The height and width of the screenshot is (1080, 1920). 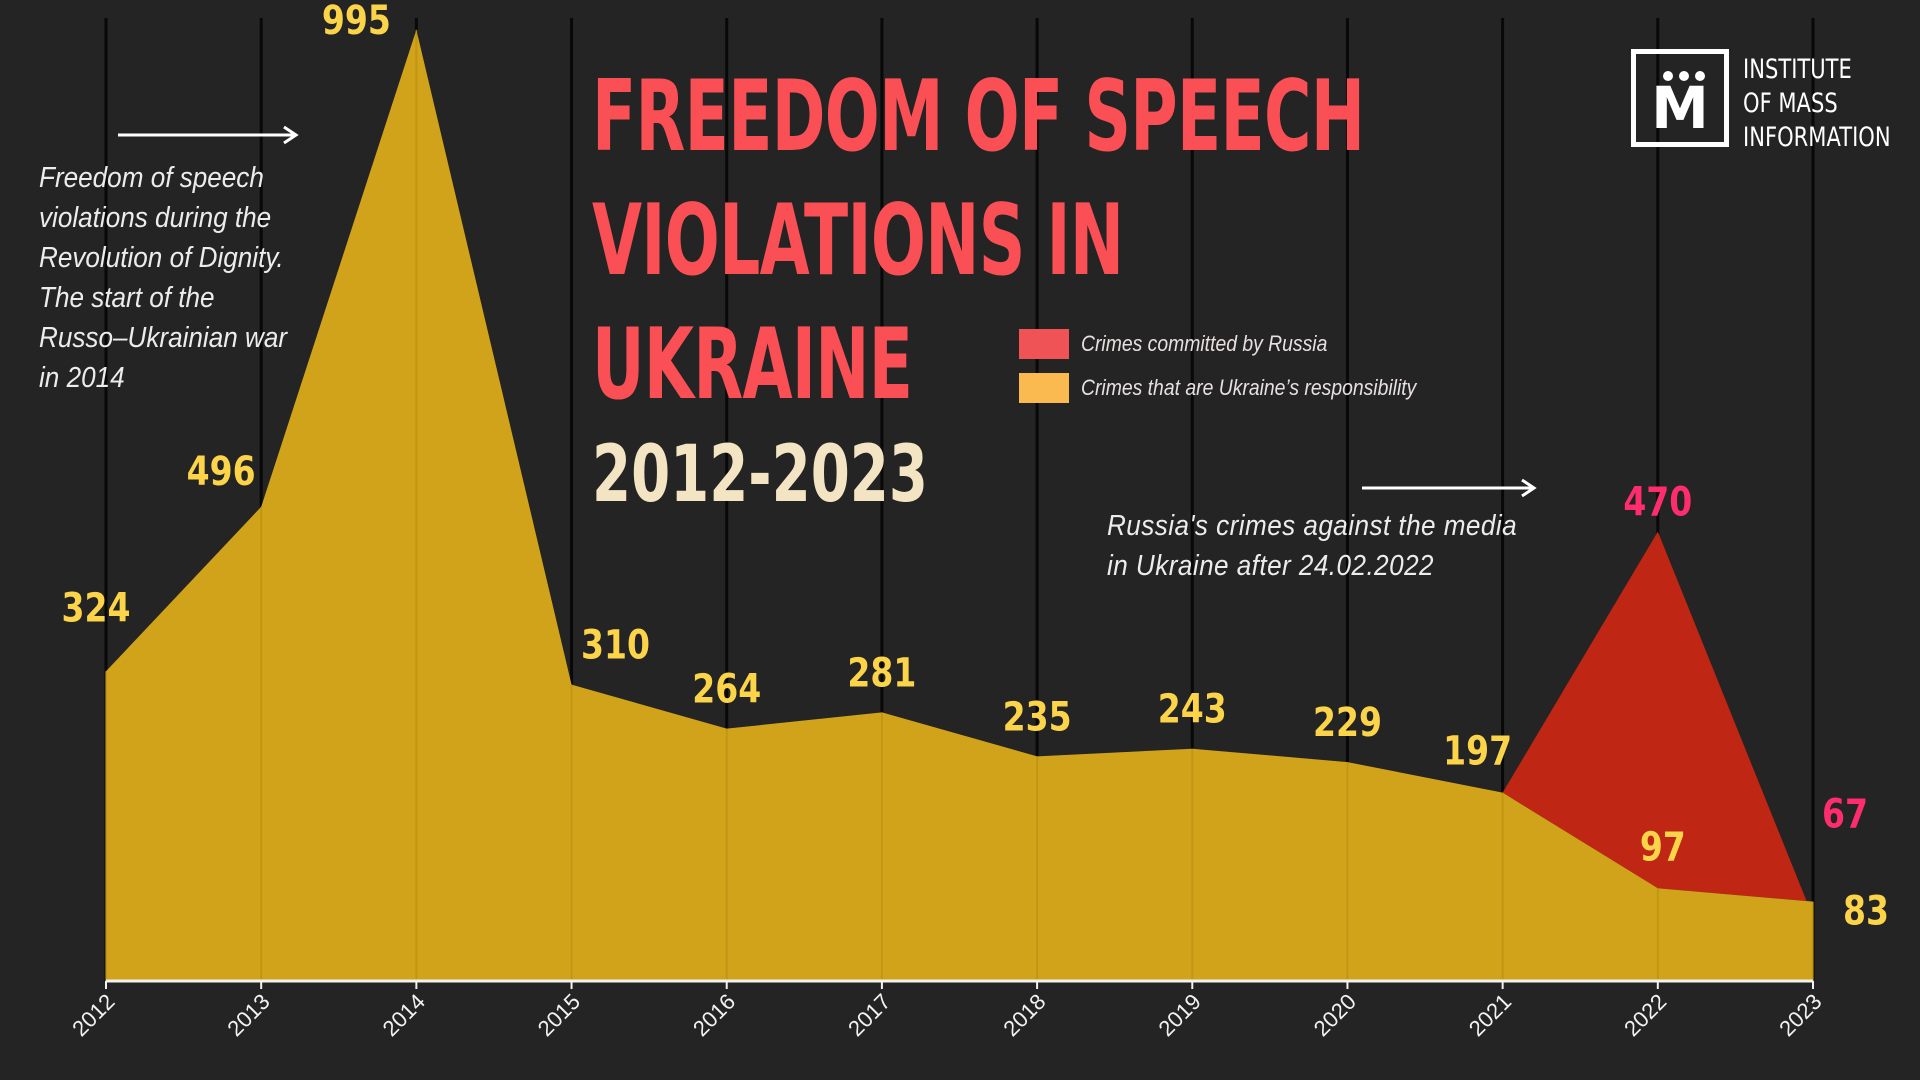 I want to click on annotation-right-line: in Ukraine after 24.02.2022, so click(x=1271, y=566).